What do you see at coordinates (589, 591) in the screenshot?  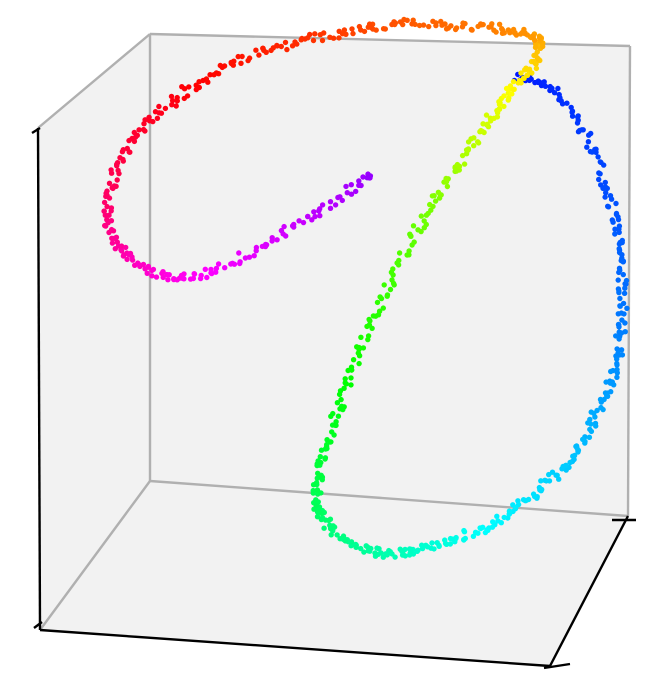 I see `y-axis-line` at bounding box center [589, 591].